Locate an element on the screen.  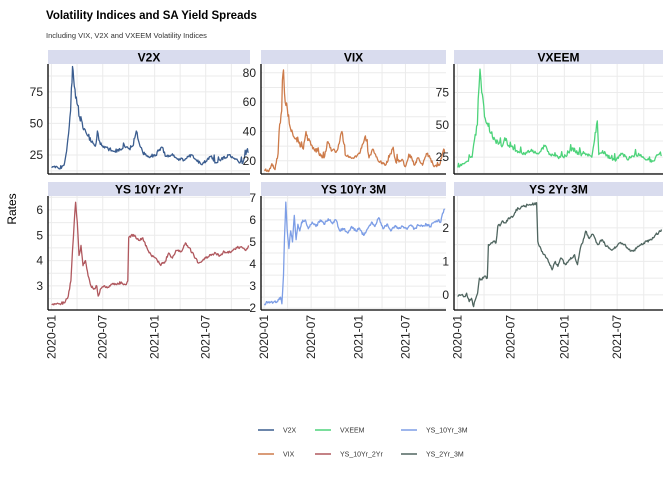
legend-item-ys-2yr-3m: YS_2Yr_3M is located at coordinates (432, 455).